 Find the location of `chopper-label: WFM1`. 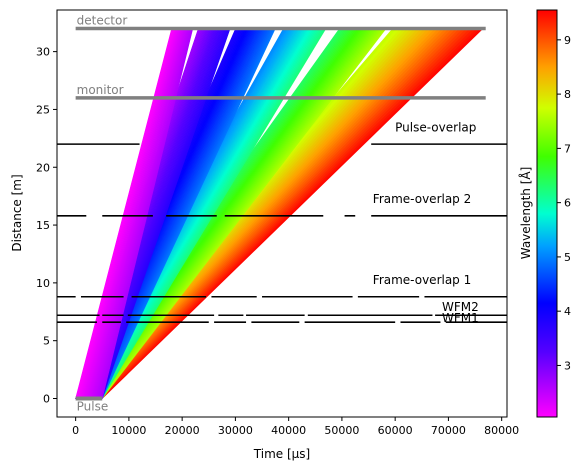

chopper-label: WFM1 is located at coordinates (460, 318).